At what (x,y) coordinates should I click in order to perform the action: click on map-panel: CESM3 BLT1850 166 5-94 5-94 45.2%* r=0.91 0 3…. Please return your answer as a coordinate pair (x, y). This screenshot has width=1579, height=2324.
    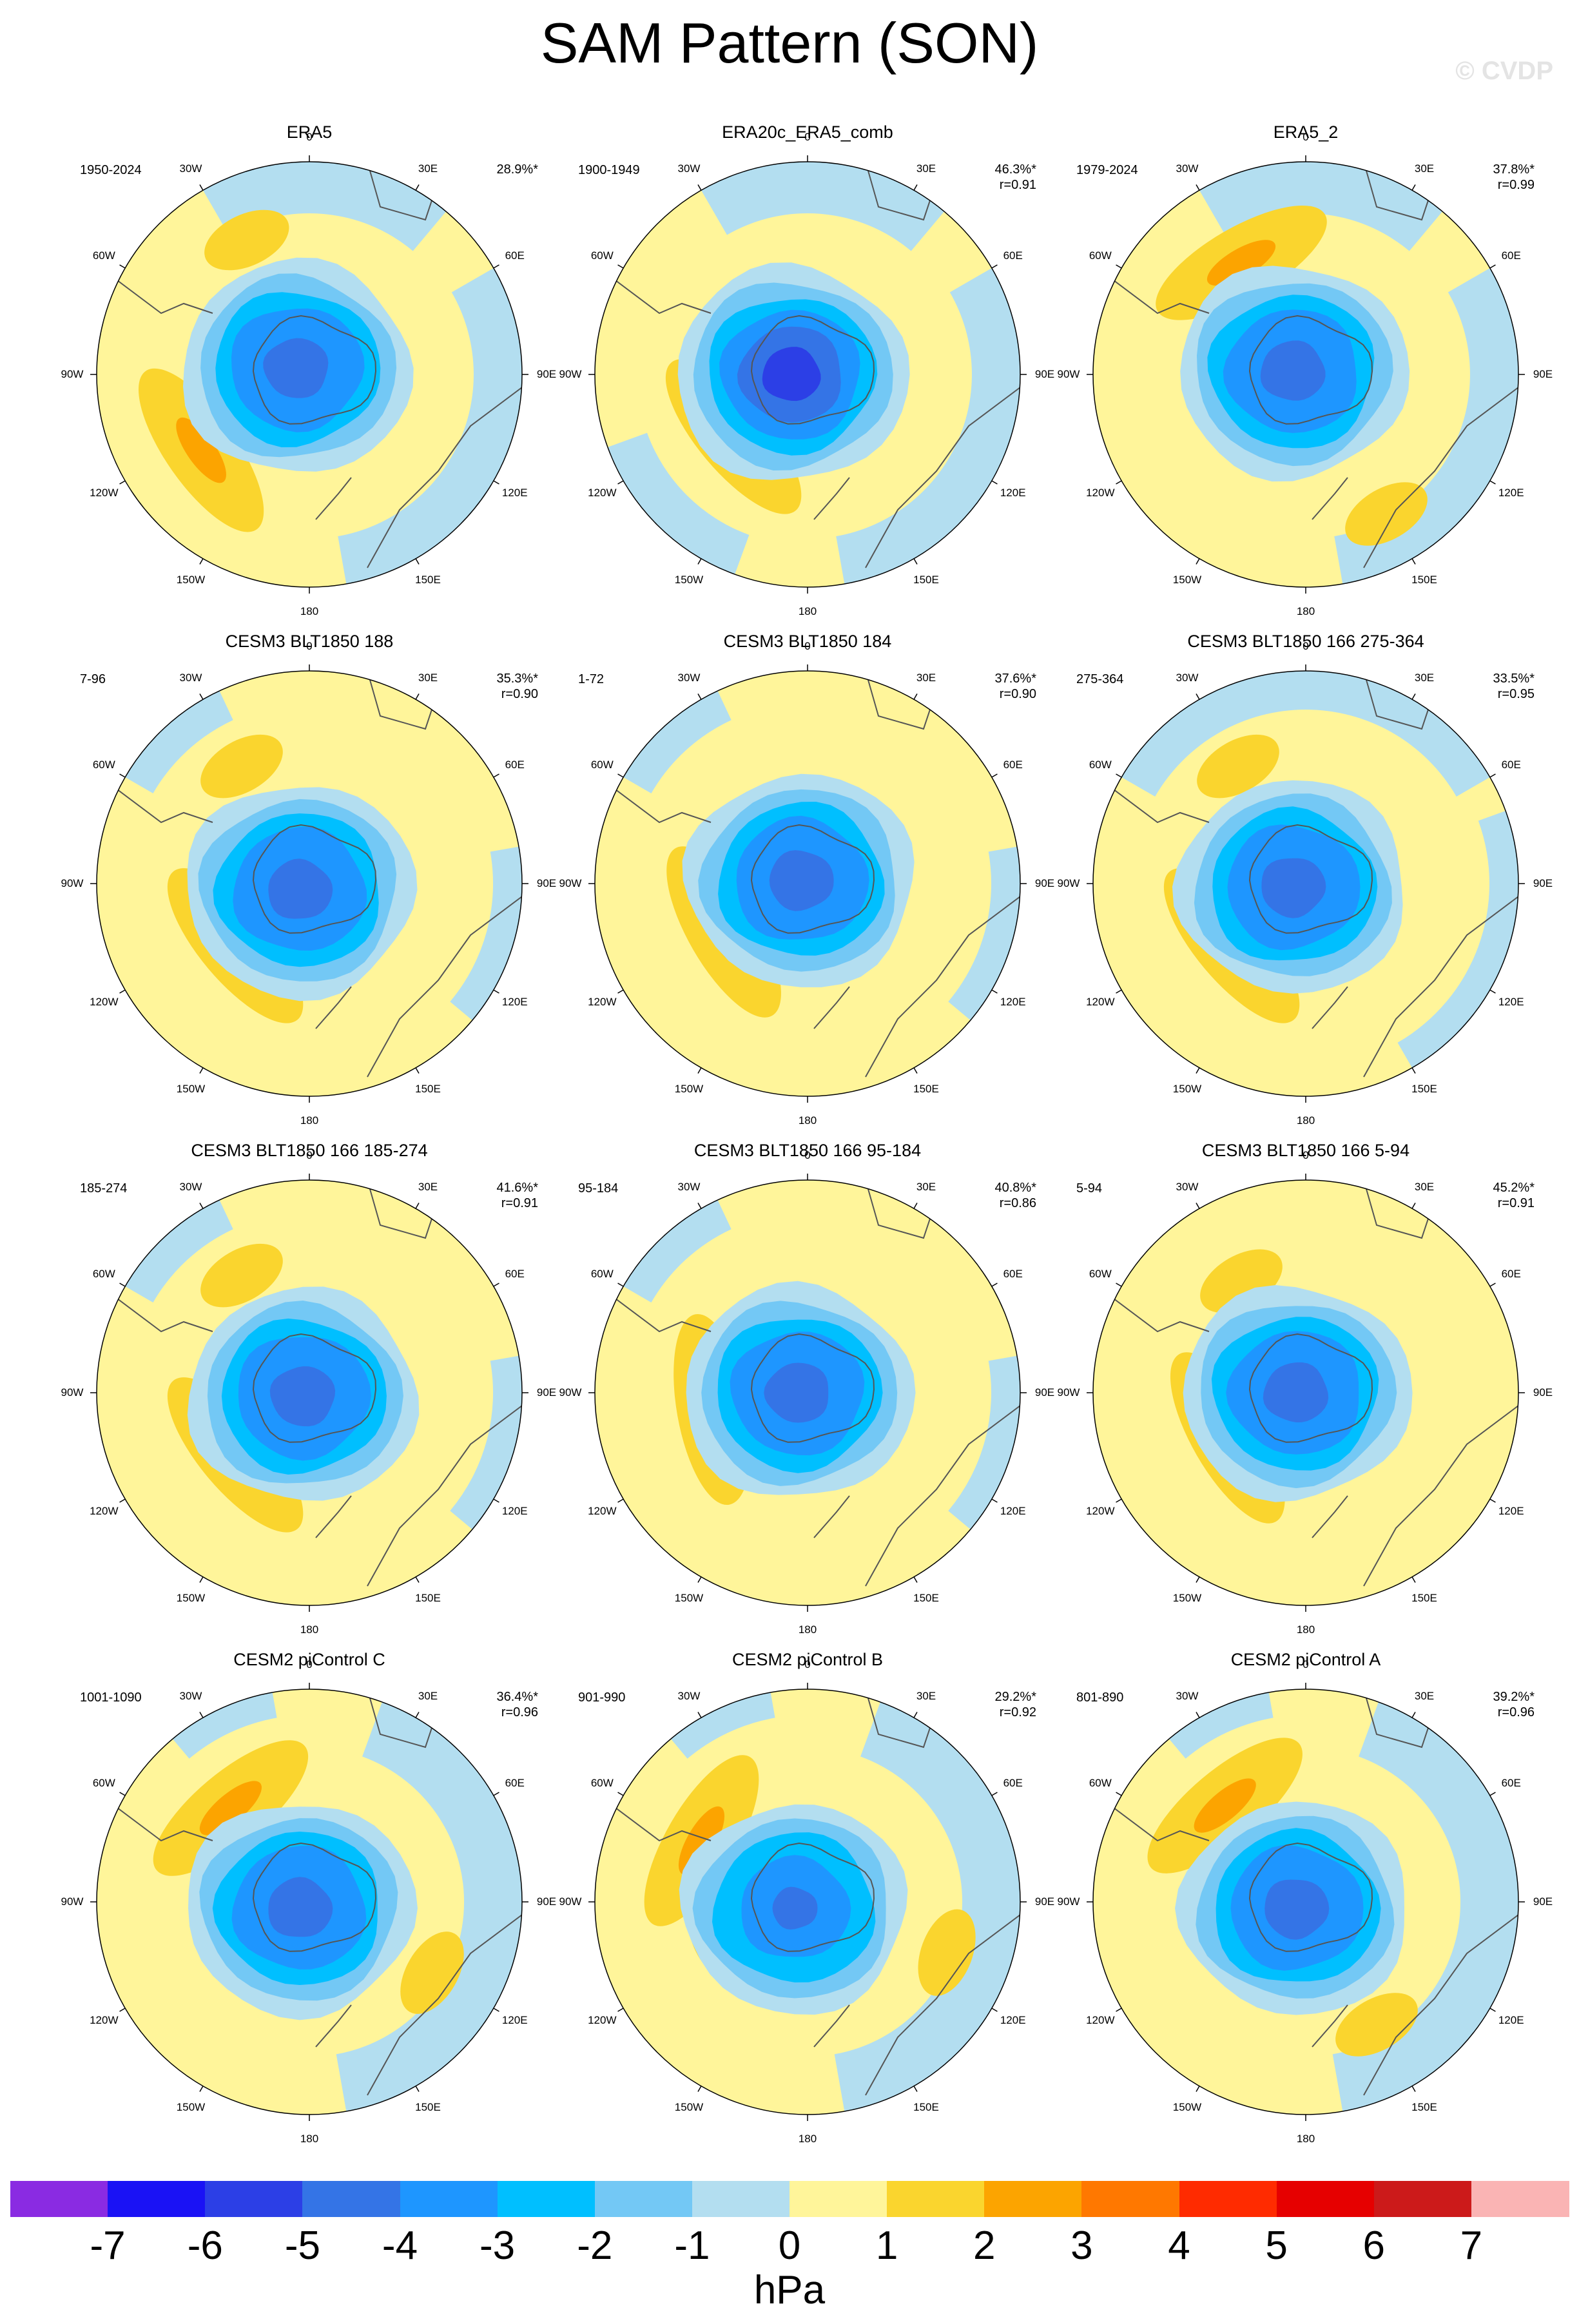
    Looking at the image, I should click on (1305, 1403).